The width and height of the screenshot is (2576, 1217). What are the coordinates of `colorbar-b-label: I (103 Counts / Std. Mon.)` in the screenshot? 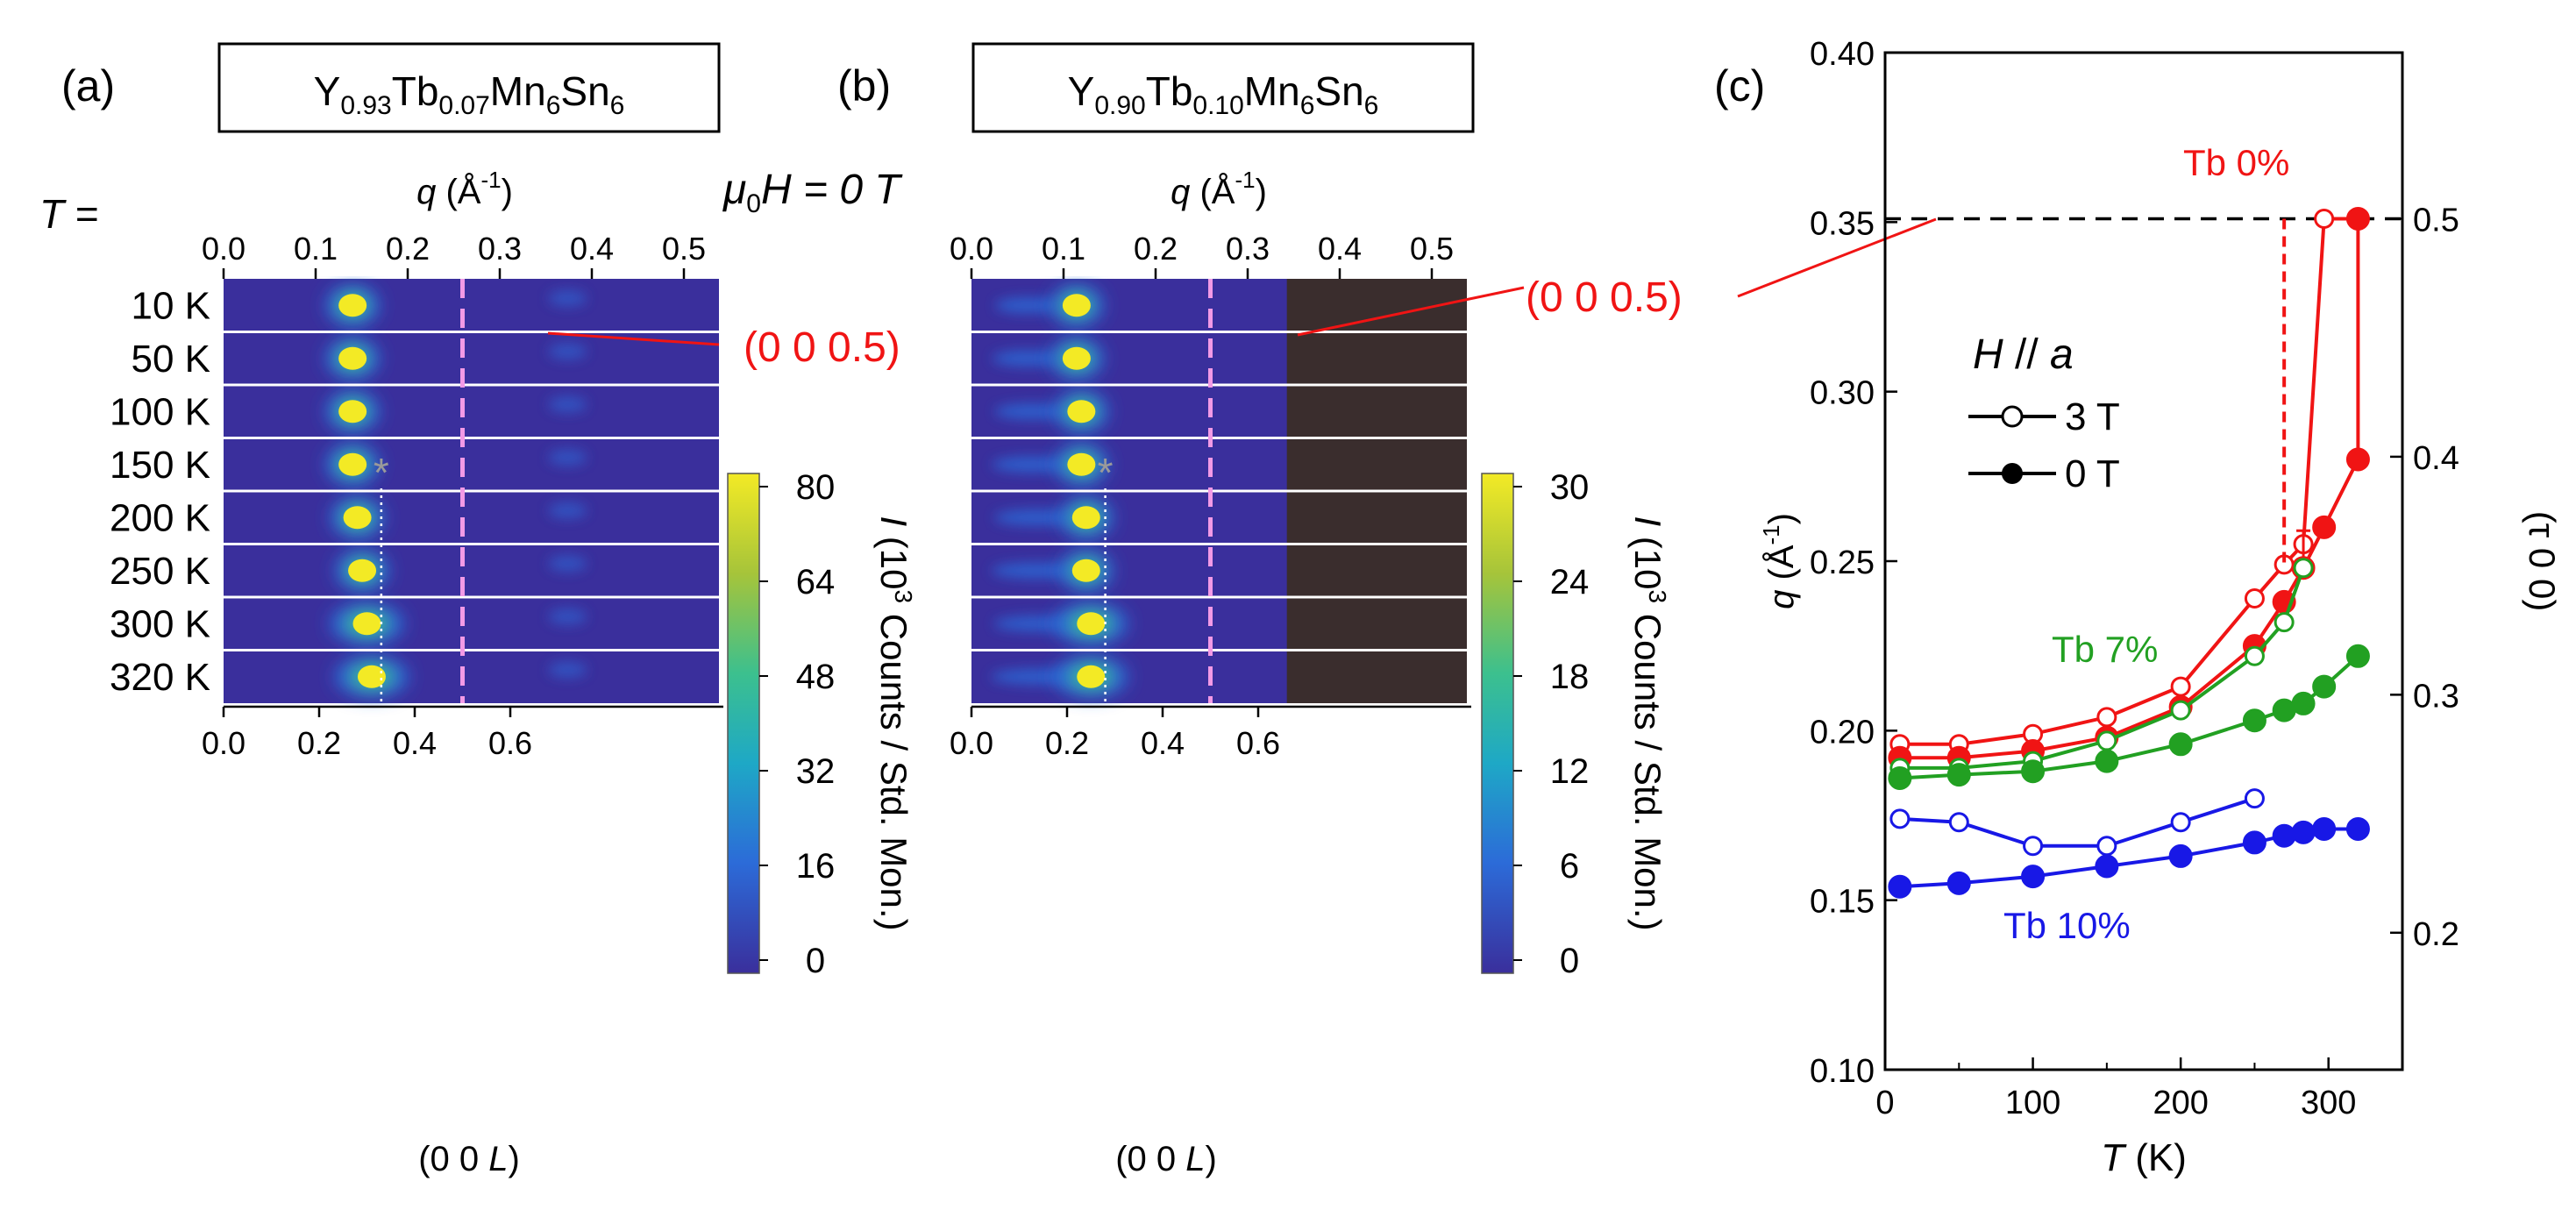 It's located at (1649, 723).